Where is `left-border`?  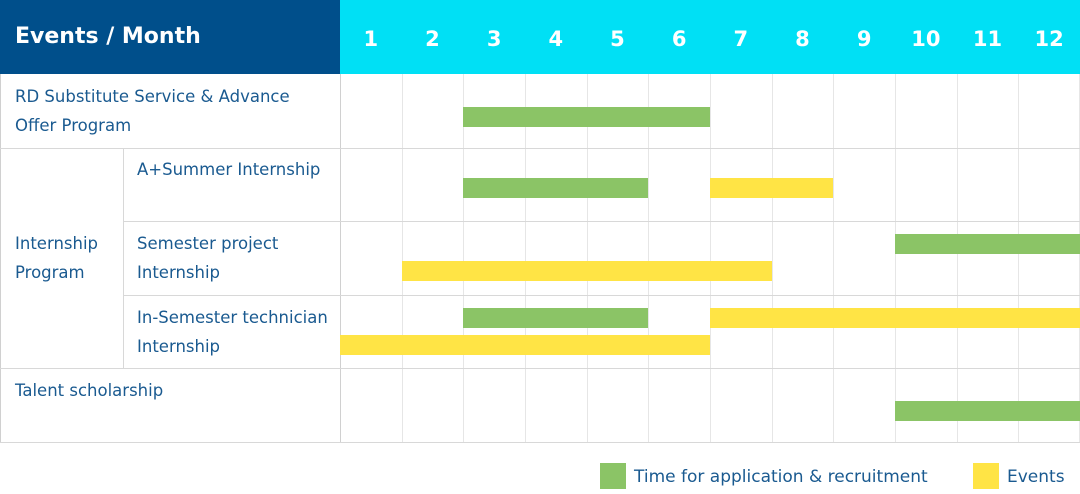 left-border is located at coordinates (0, 258).